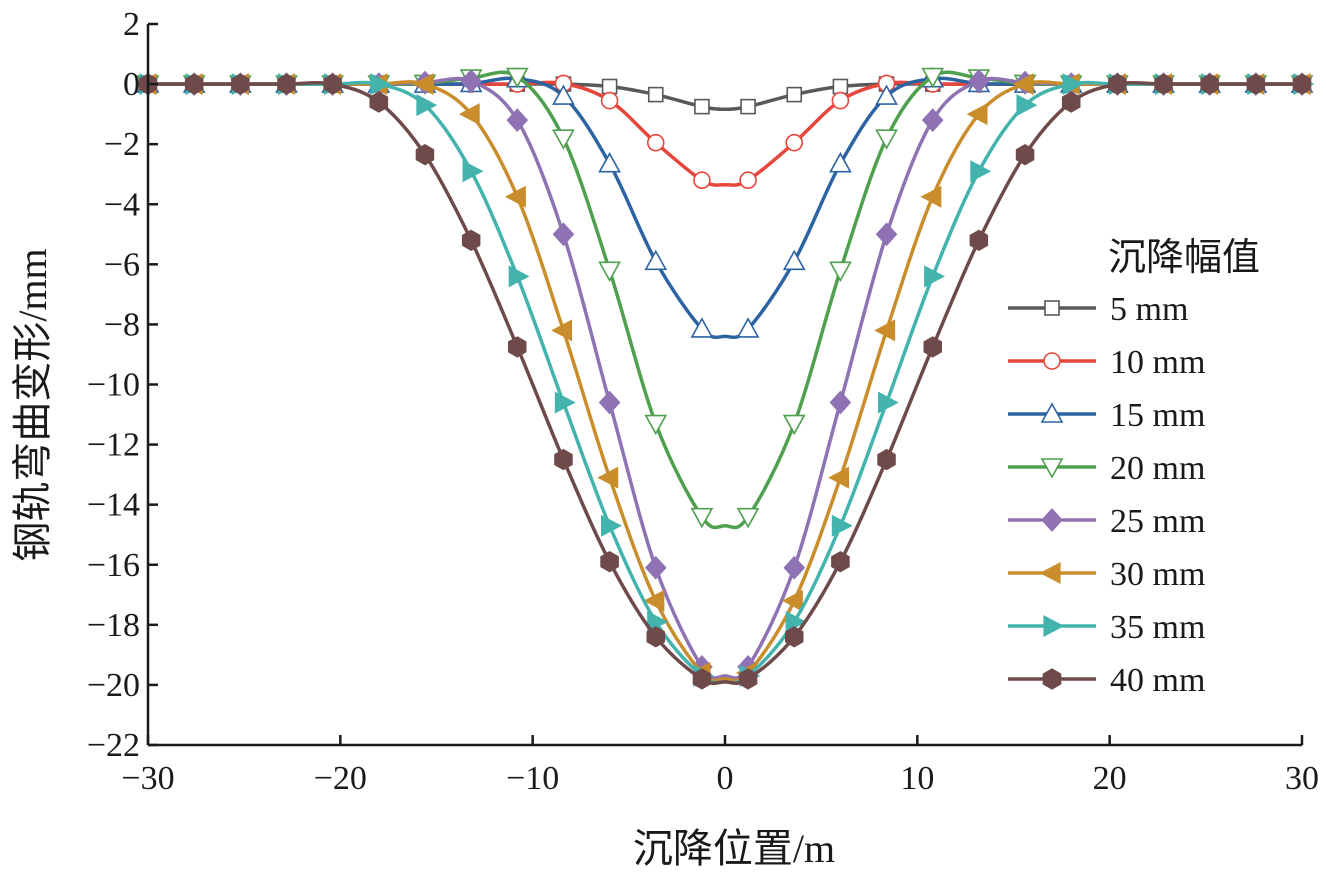  What do you see at coordinates (122, 324) in the screenshot?
I see `y-tick-label: −8` at bounding box center [122, 324].